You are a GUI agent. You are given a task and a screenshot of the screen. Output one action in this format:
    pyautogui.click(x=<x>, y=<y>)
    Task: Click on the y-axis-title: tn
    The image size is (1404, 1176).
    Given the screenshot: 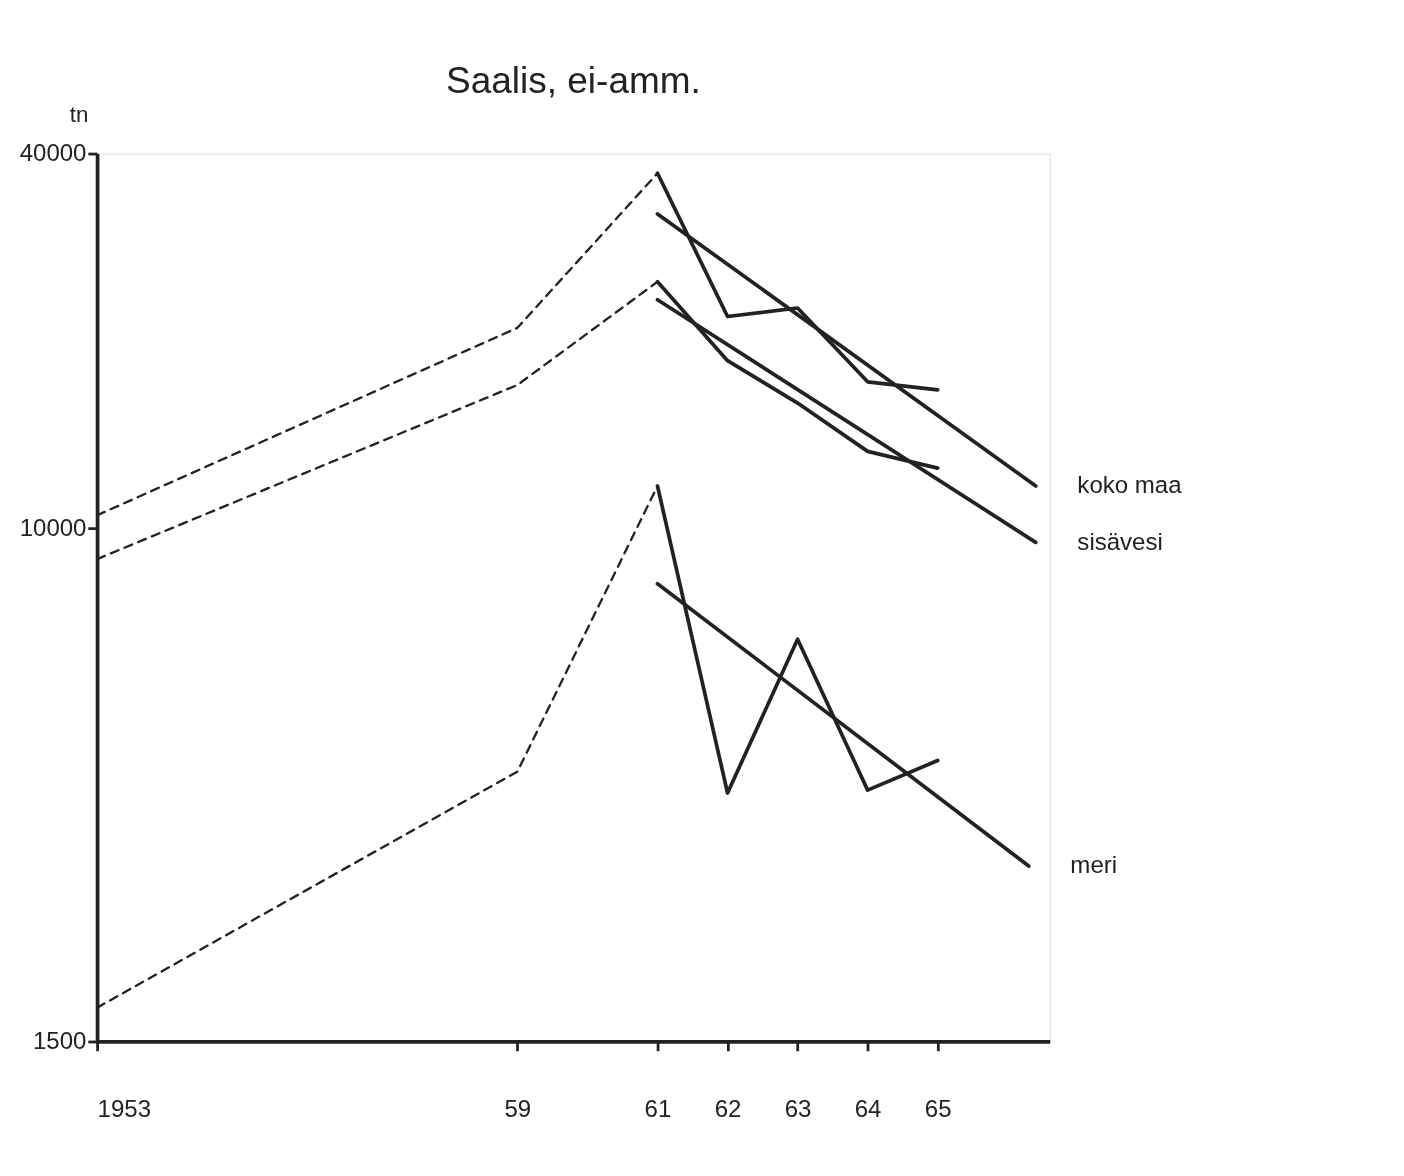 What is the action you would take?
    pyautogui.click(x=79, y=114)
    